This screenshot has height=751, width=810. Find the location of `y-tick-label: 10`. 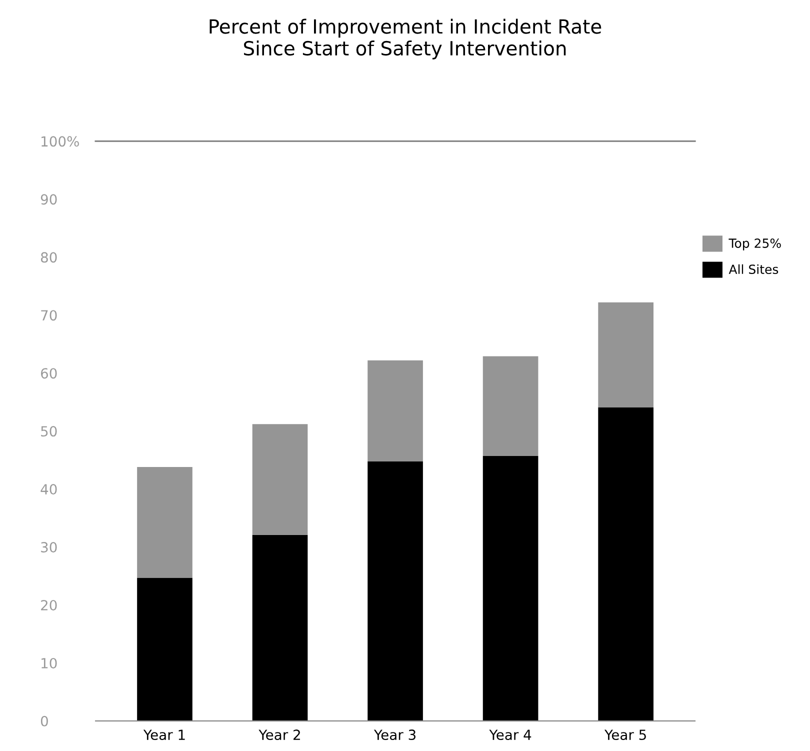

y-tick-label: 10 is located at coordinates (49, 663).